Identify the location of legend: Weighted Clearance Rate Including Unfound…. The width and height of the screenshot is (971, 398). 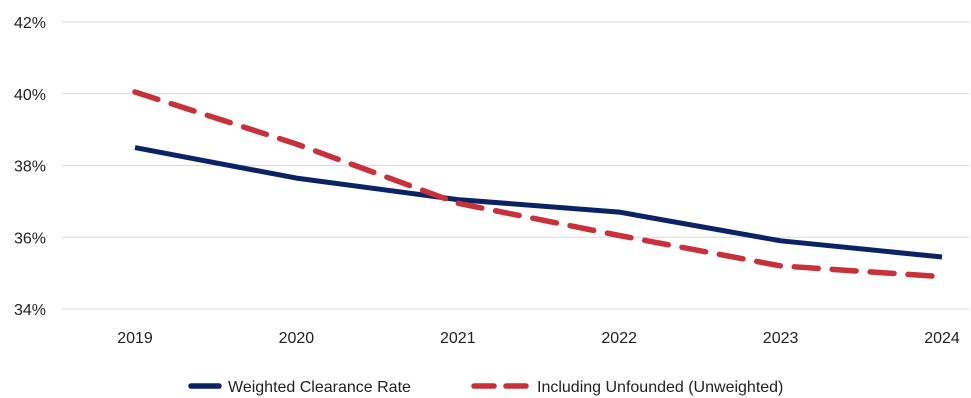
(487, 387).